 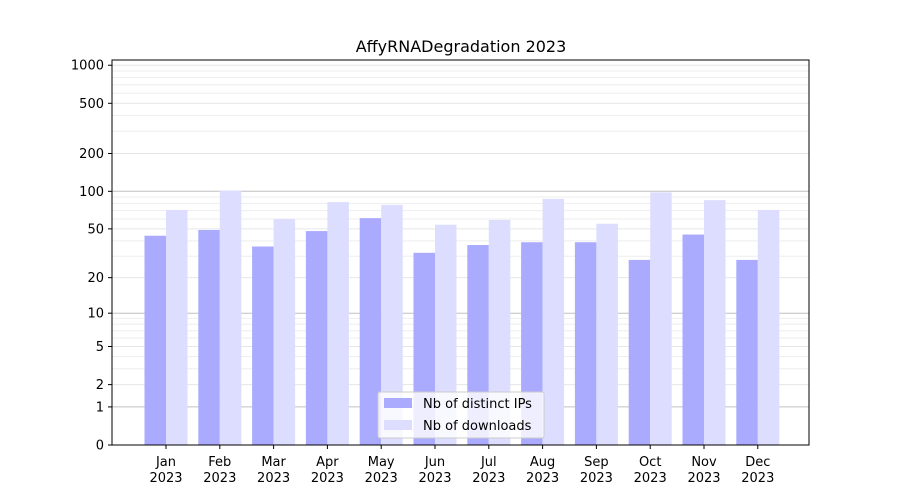 What do you see at coordinates (100, 385) in the screenshot?
I see `y-tick-label: 2` at bounding box center [100, 385].